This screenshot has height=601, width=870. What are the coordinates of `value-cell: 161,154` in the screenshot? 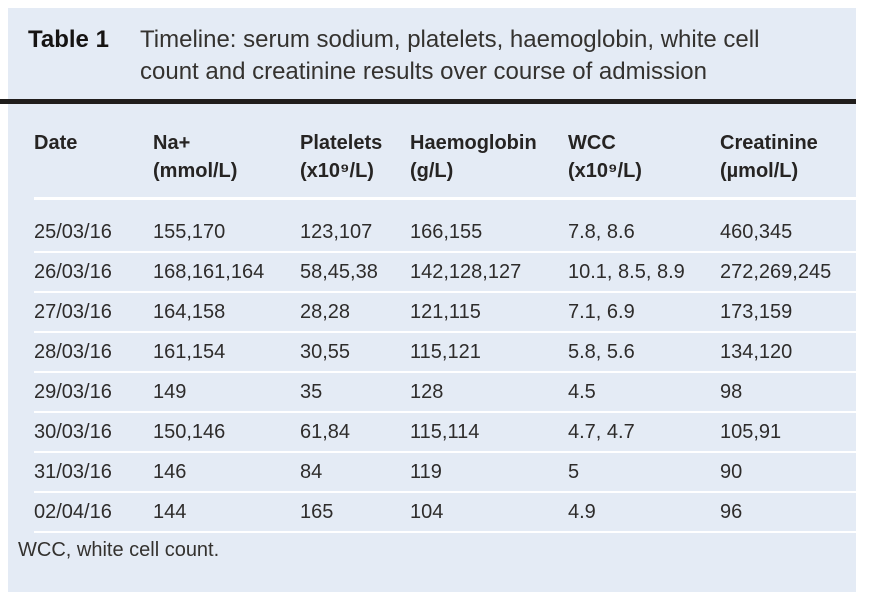 It's located at (226, 351).